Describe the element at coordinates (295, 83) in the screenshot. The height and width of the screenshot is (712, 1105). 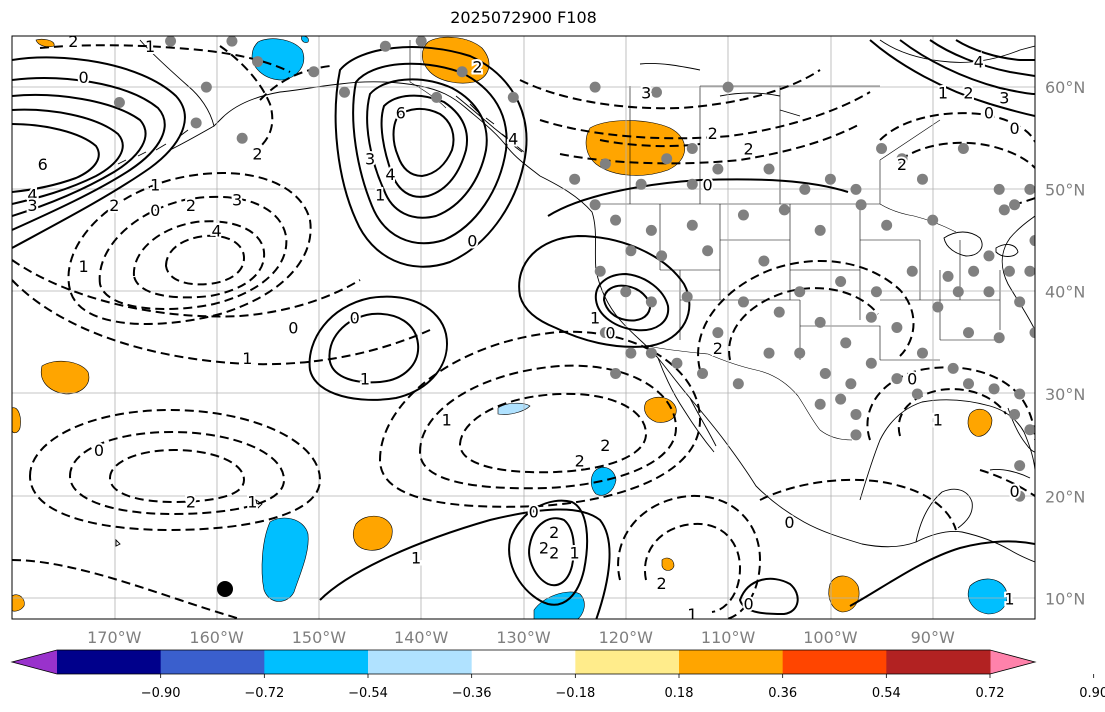
I see `contour-low-alaska-north` at that location.